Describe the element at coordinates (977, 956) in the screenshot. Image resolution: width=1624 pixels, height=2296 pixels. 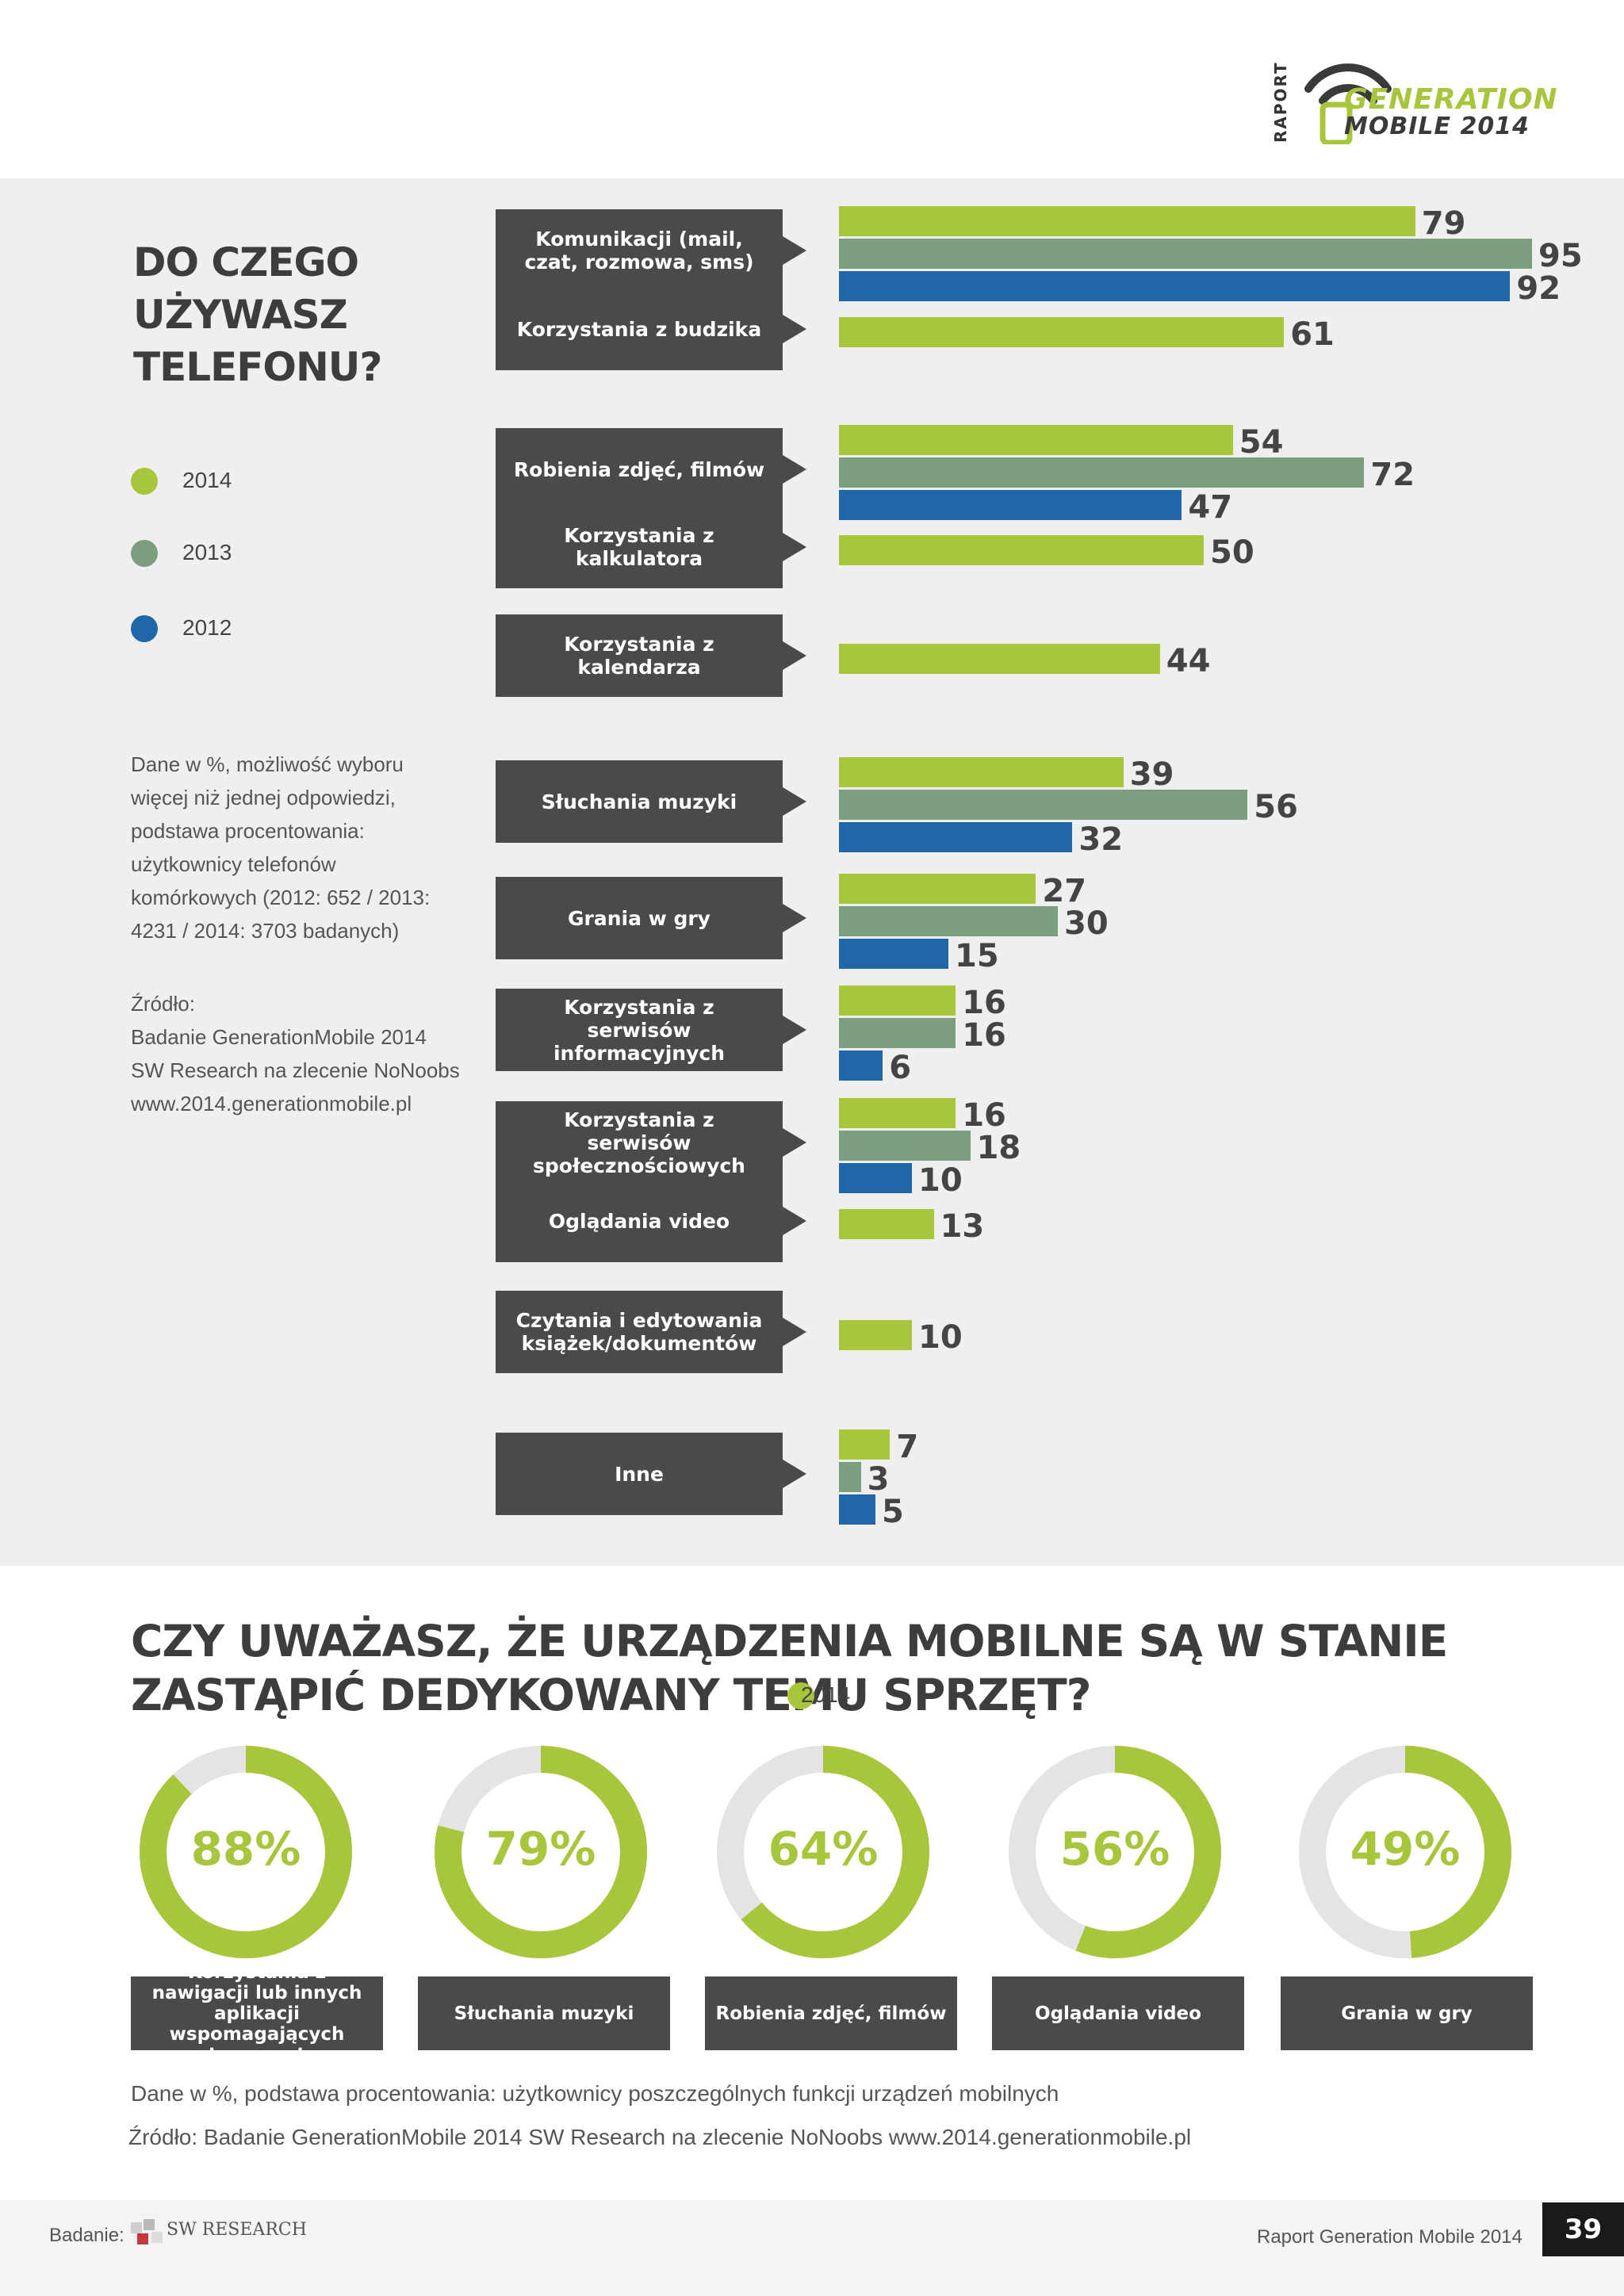
I see `bar-value-gry-2012: 15` at that location.